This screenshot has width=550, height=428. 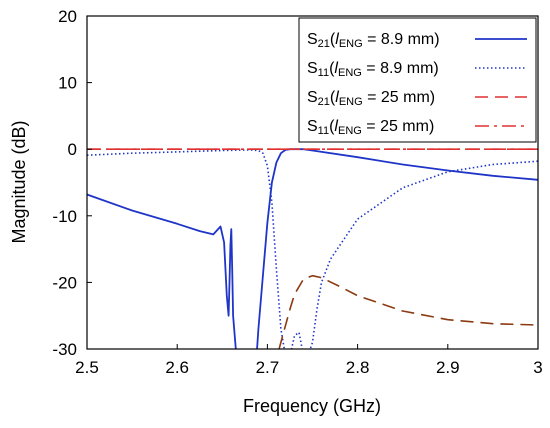 I want to click on legend-label-4: S11(lENG = 25 mm), so click(x=370, y=127).